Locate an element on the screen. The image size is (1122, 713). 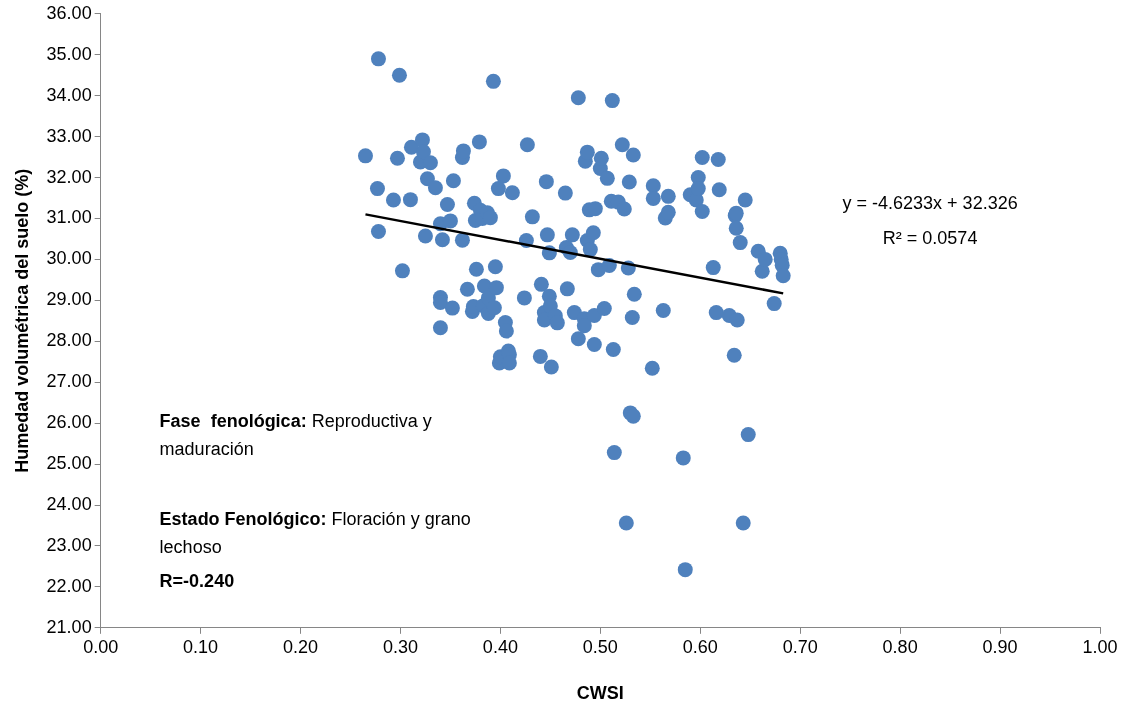
x-tick-label: 0.30 is located at coordinates (400, 646).